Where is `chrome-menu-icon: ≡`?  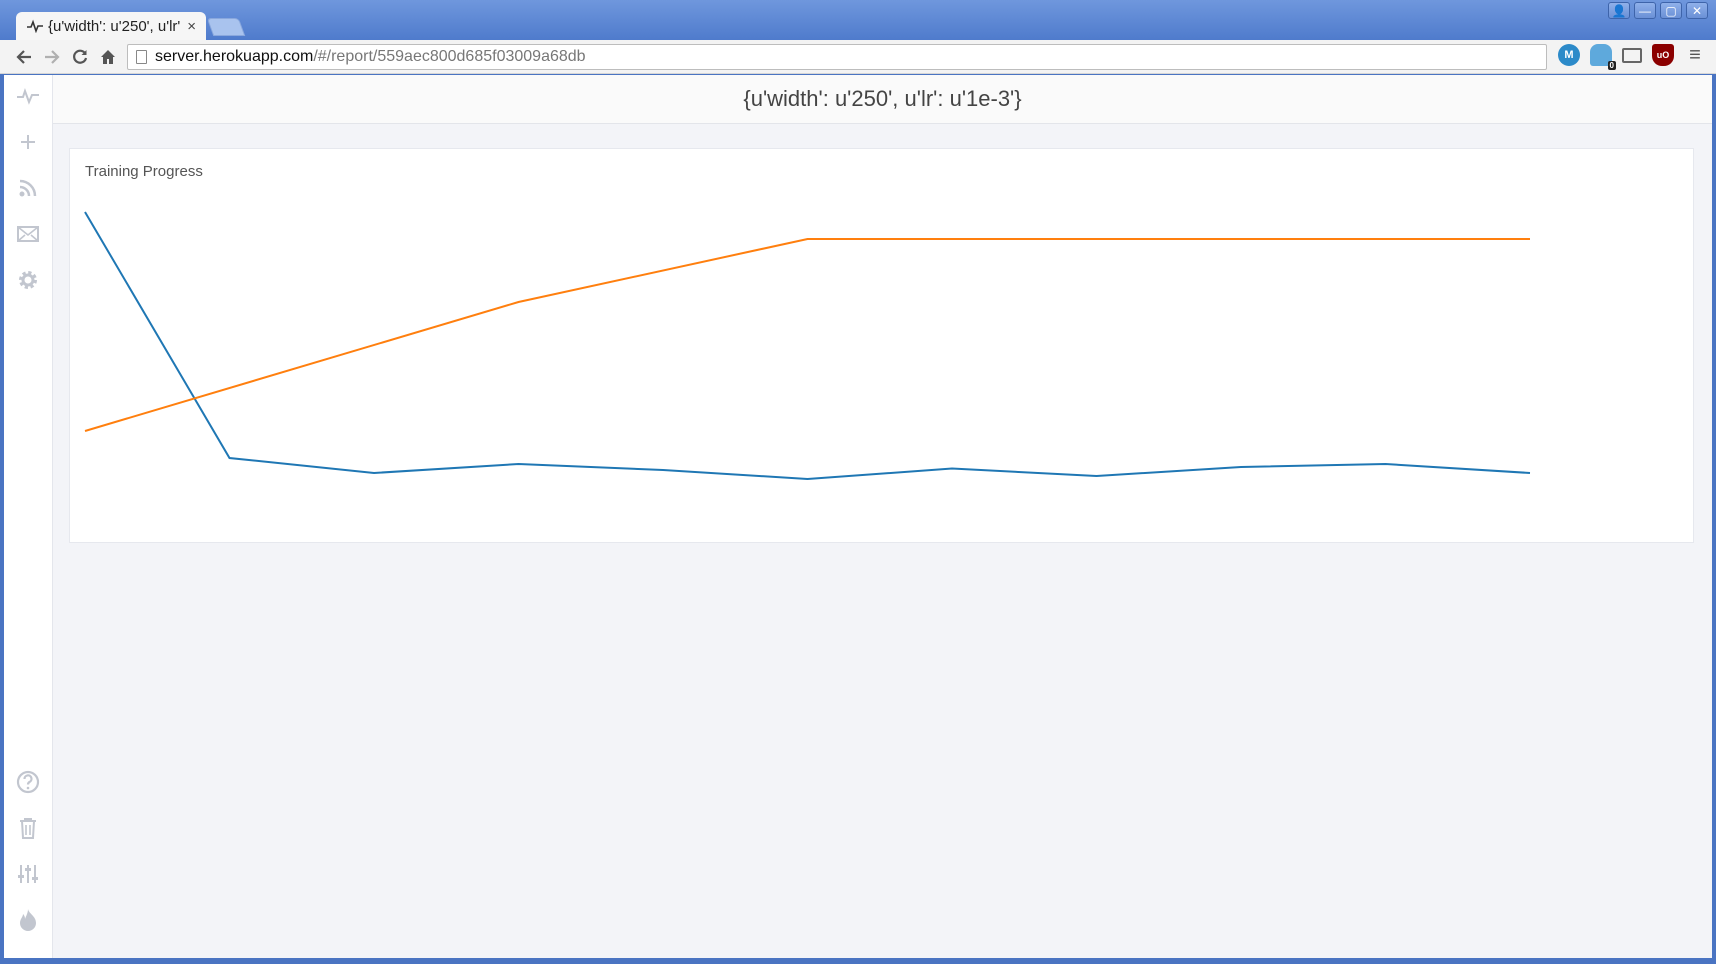 chrome-menu-icon: ≡ is located at coordinates (1695, 54).